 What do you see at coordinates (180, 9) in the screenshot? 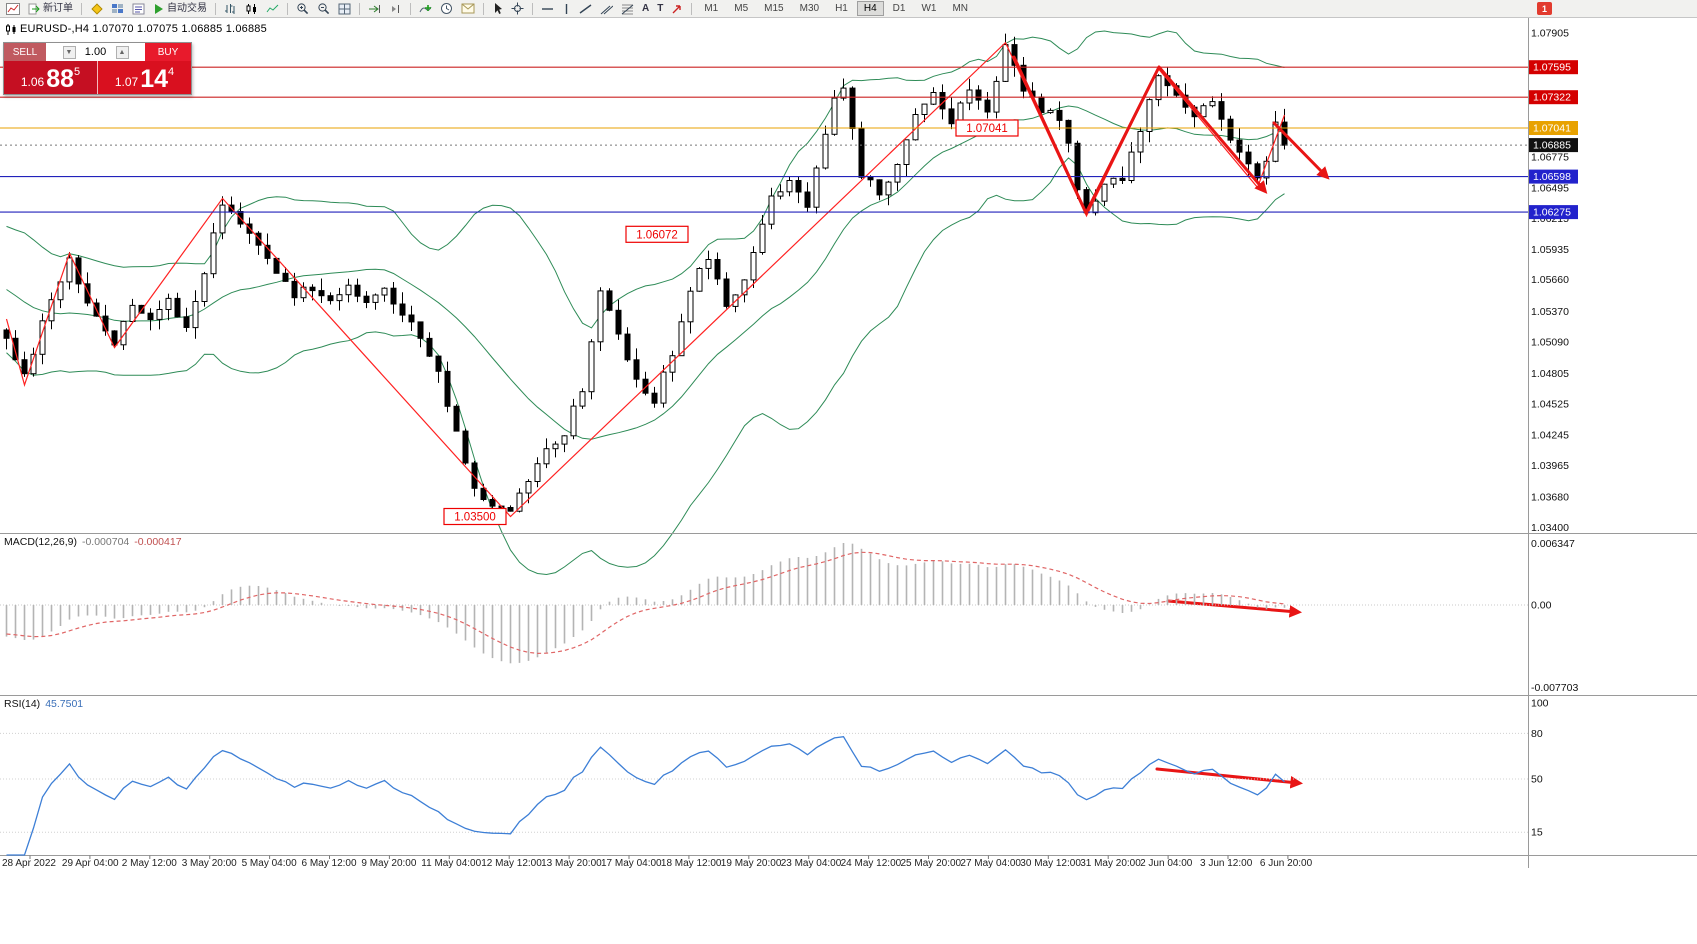
I see `autotrading-button: 自动交易` at bounding box center [180, 9].